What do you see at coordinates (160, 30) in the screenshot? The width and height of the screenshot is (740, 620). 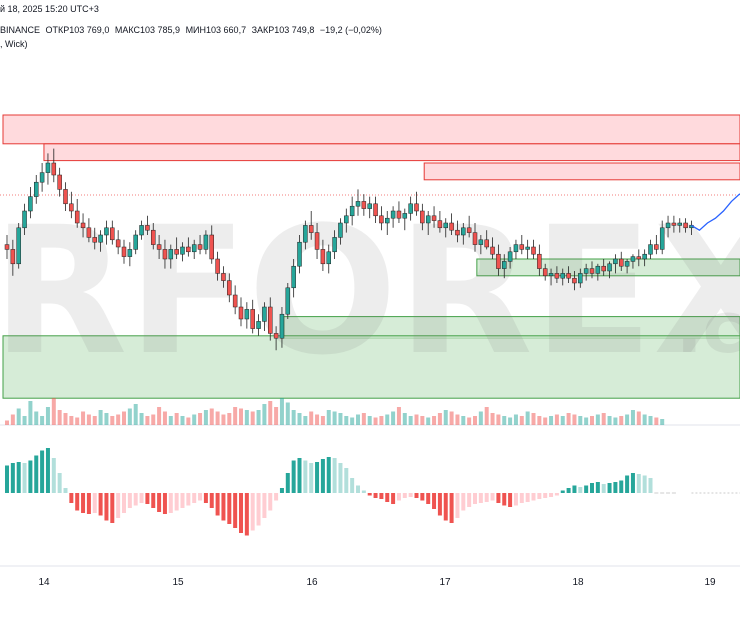 I see `high-value: 103 785,9` at bounding box center [160, 30].